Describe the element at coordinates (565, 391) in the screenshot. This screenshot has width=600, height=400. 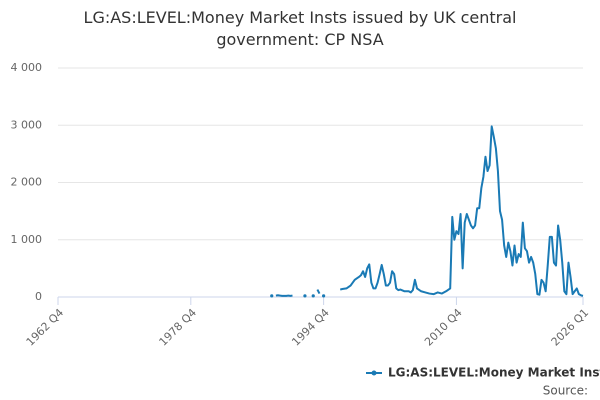
I see `source: Source:` at that location.